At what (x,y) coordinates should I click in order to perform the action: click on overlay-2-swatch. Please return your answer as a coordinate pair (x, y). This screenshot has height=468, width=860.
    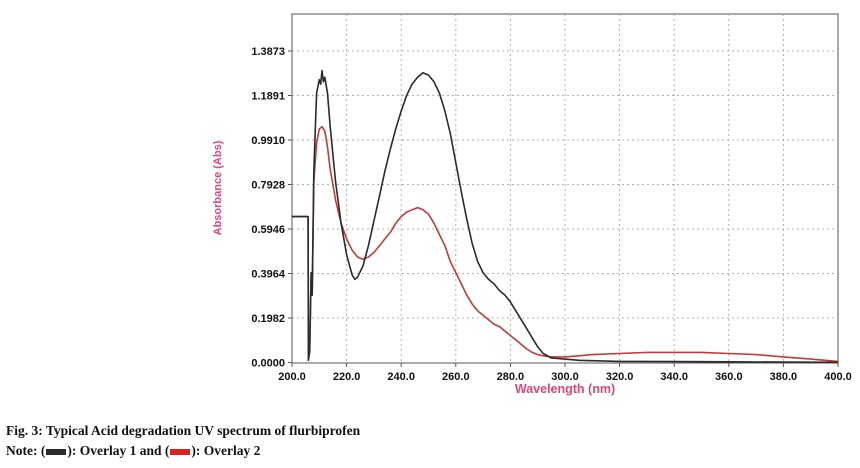
    Looking at the image, I should click on (180, 451).